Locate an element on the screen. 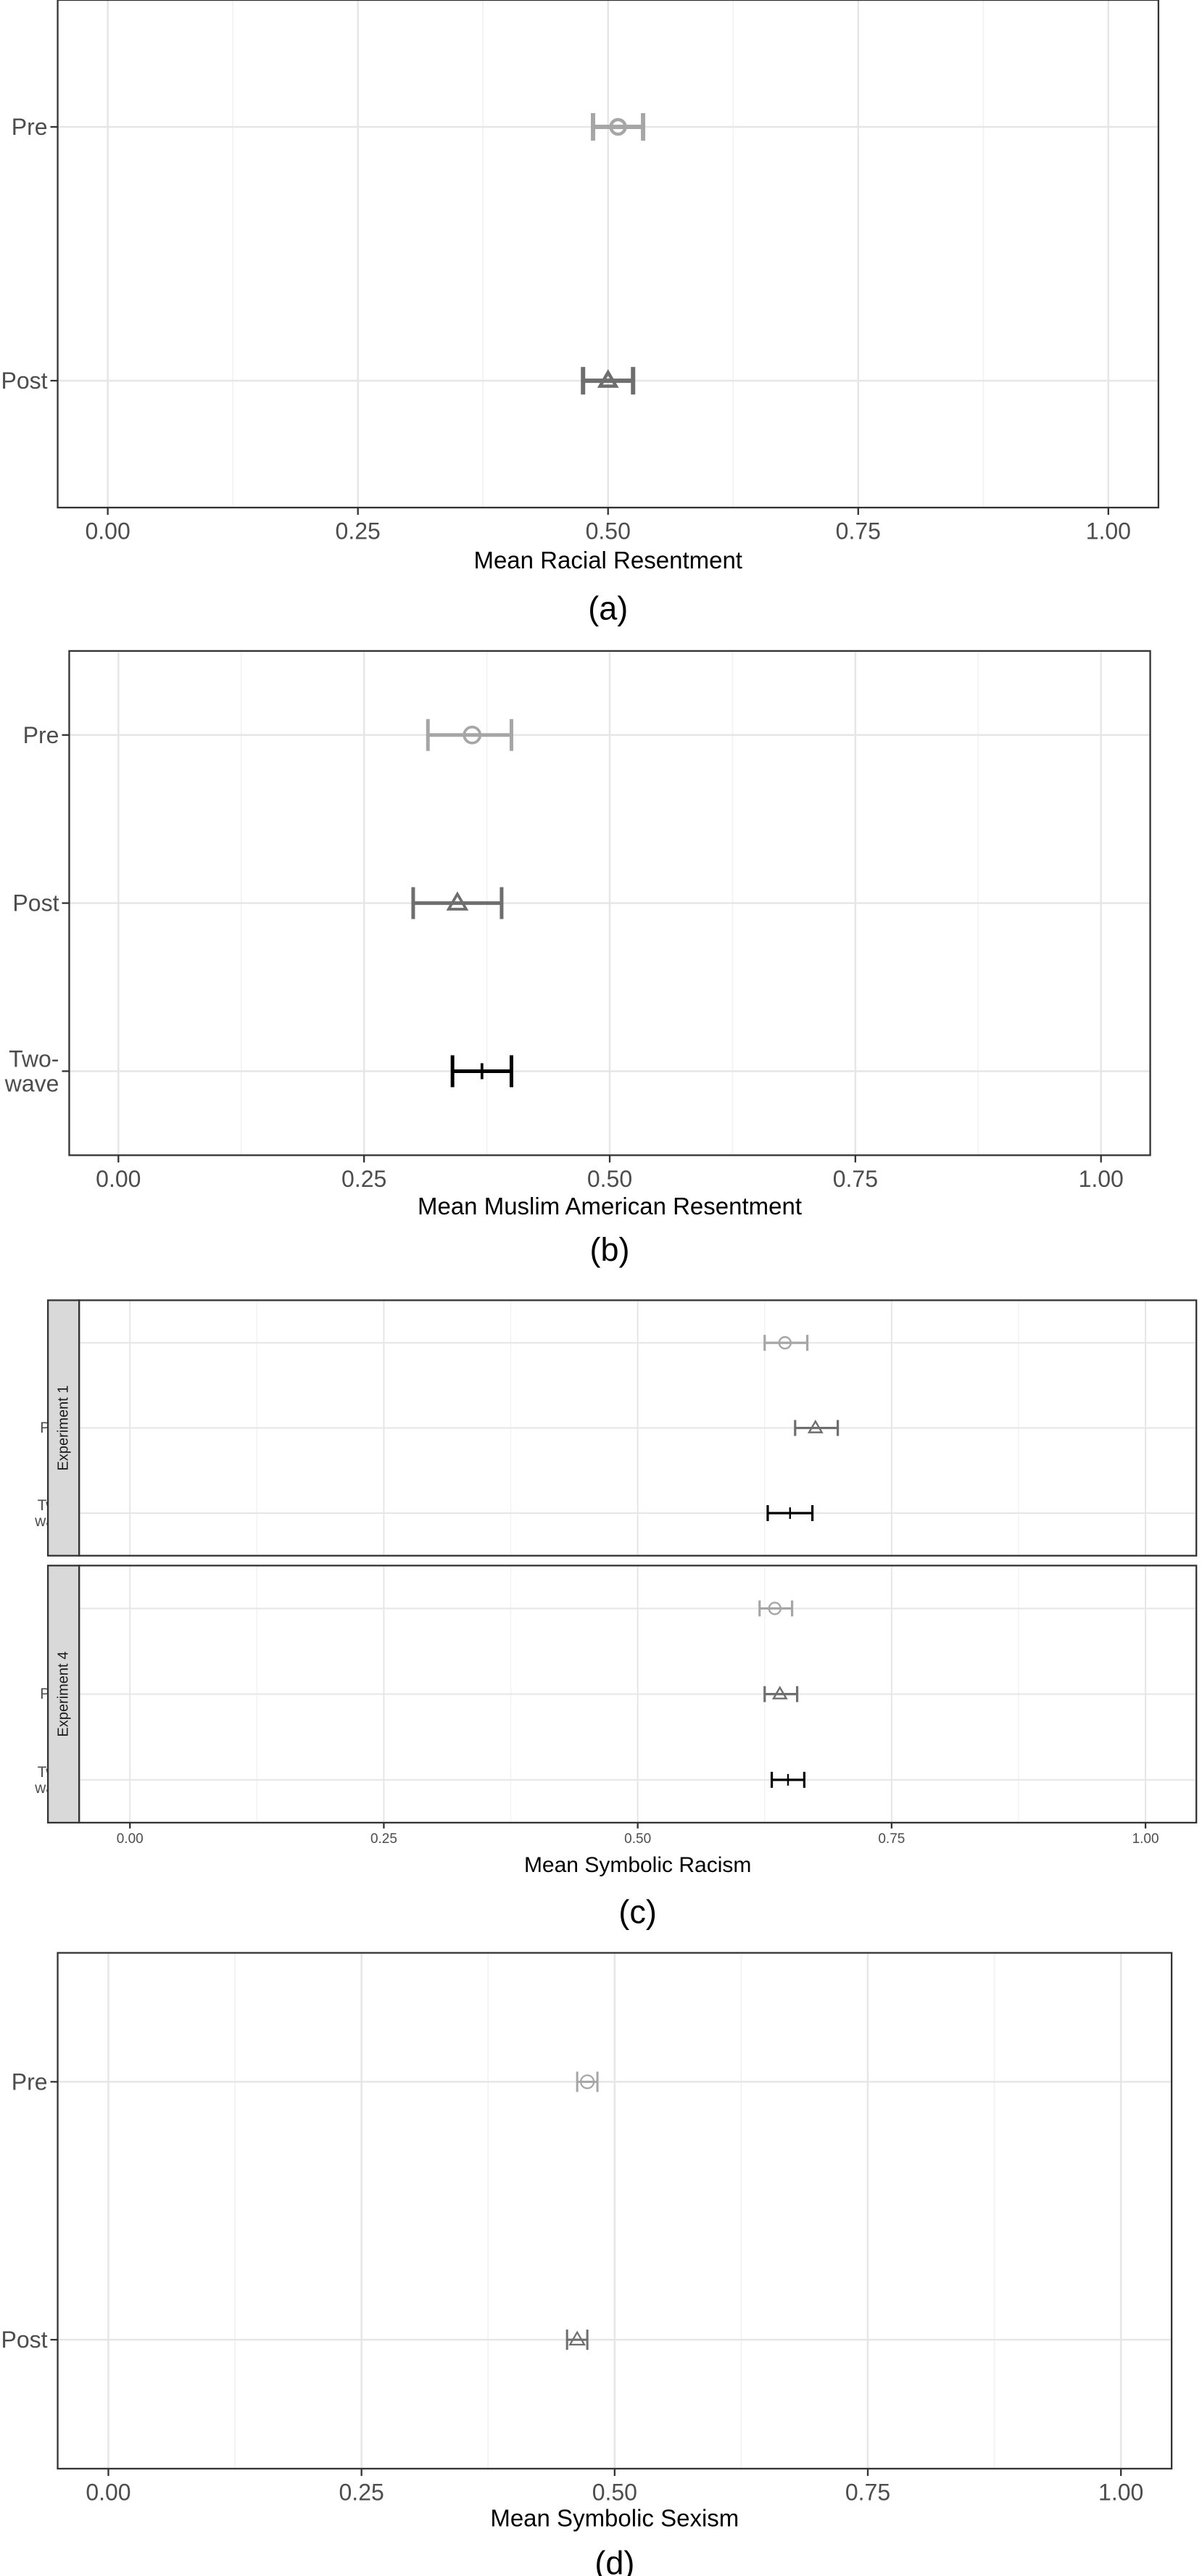 This screenshot has height=2576, width=1202. x-axis-title: Mean Racial Resentment is located at coordinates (607, 560).